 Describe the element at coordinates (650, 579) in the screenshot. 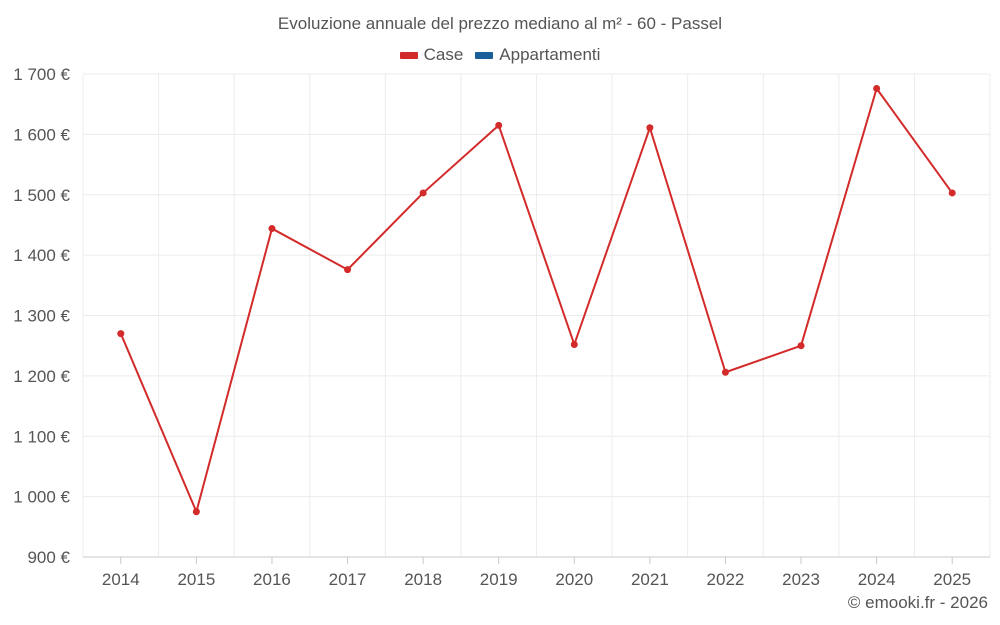

I see `x-tick-label: 2021` at that location.